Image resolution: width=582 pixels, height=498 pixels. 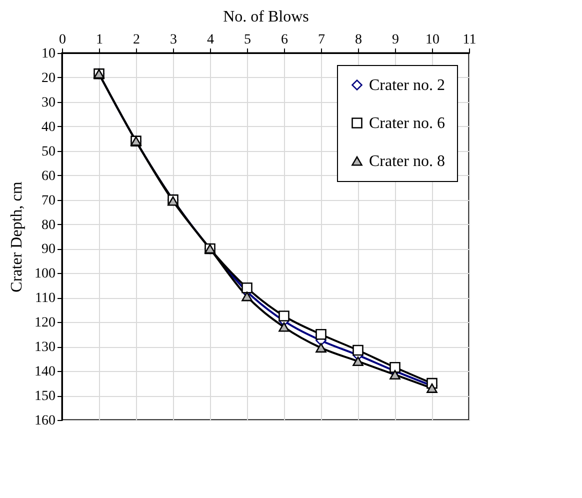 What do you see at coordinates (45, 298) in the screenshot?
I see `y-tick-label: 110` at bounding box center [45, 298].